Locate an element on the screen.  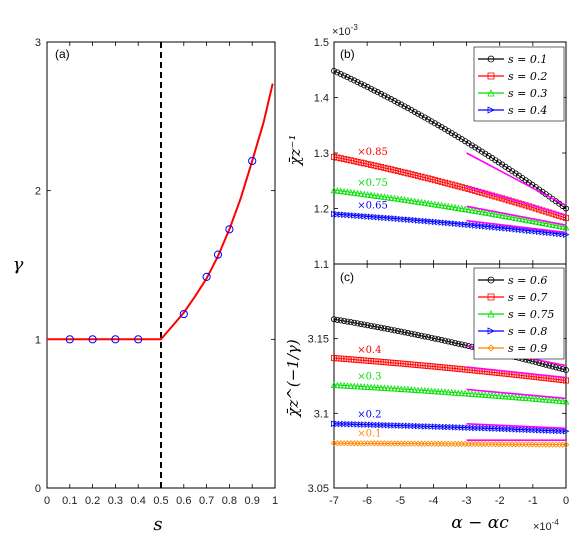
panel-c-xtick-label: -7 is located at coordinates (334, 501).